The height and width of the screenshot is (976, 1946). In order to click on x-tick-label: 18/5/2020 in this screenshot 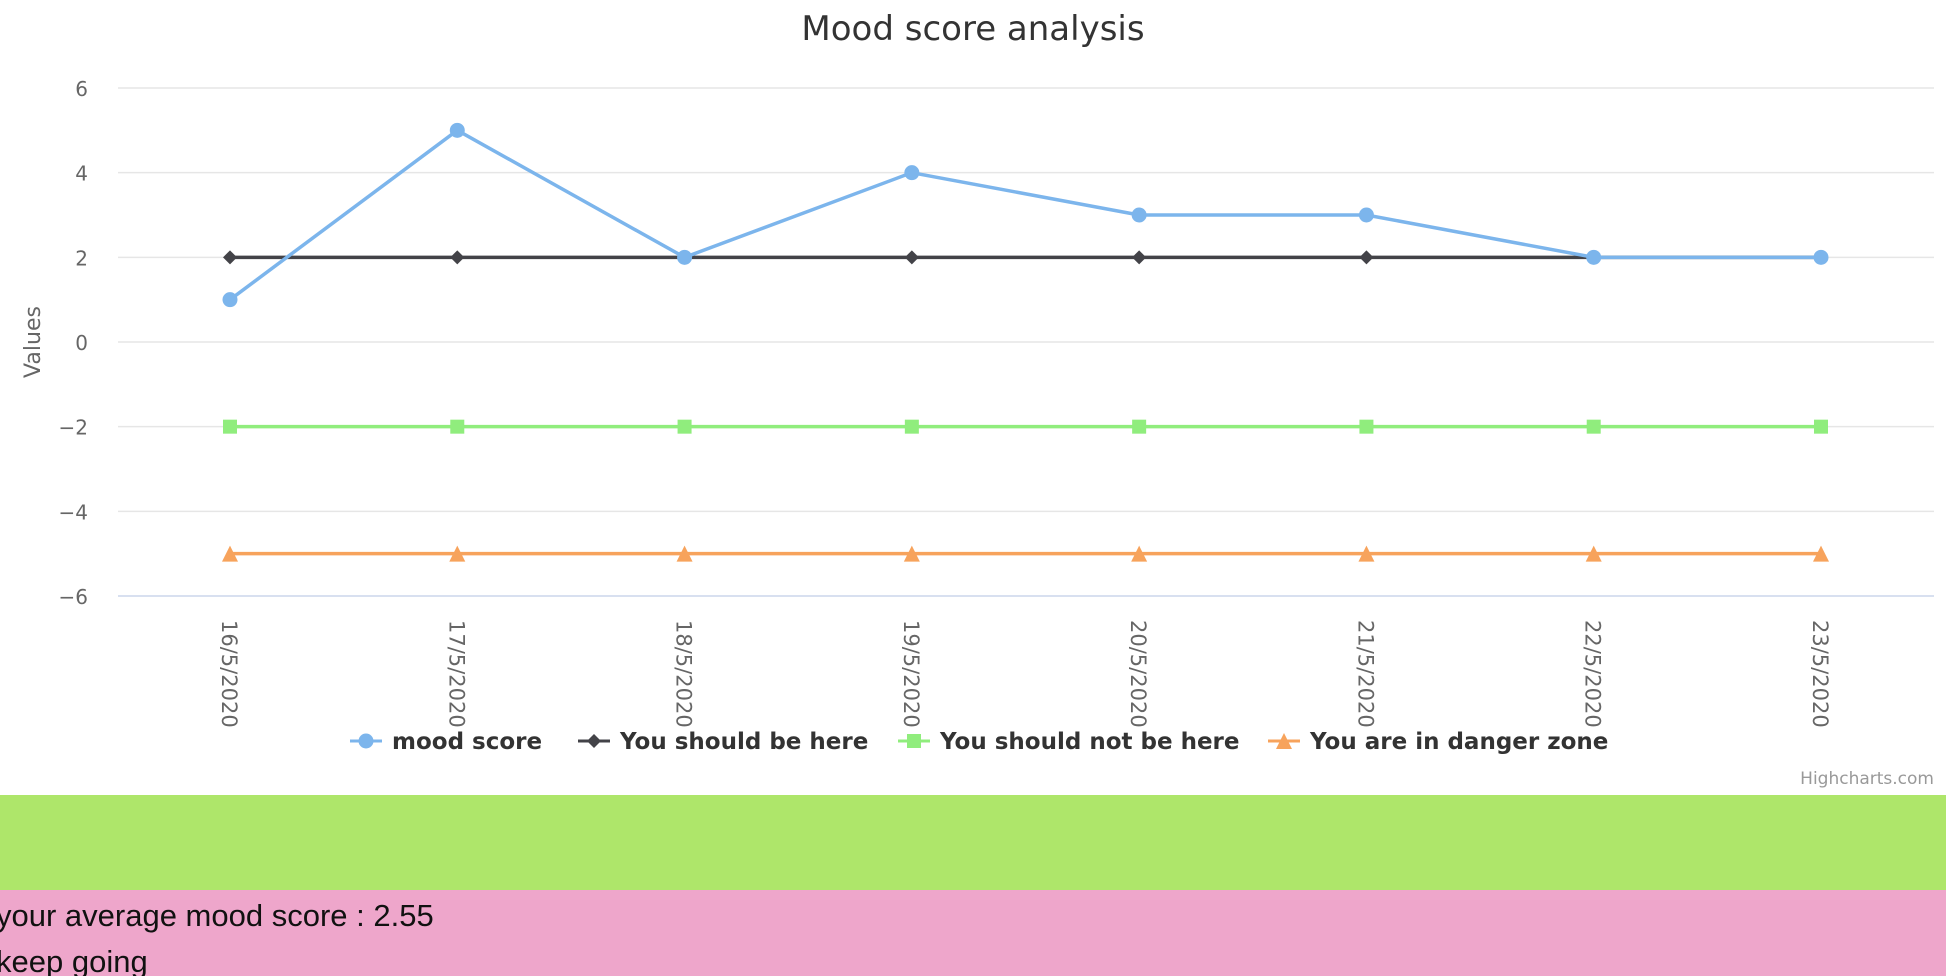, I will do `click(684, 674)`.